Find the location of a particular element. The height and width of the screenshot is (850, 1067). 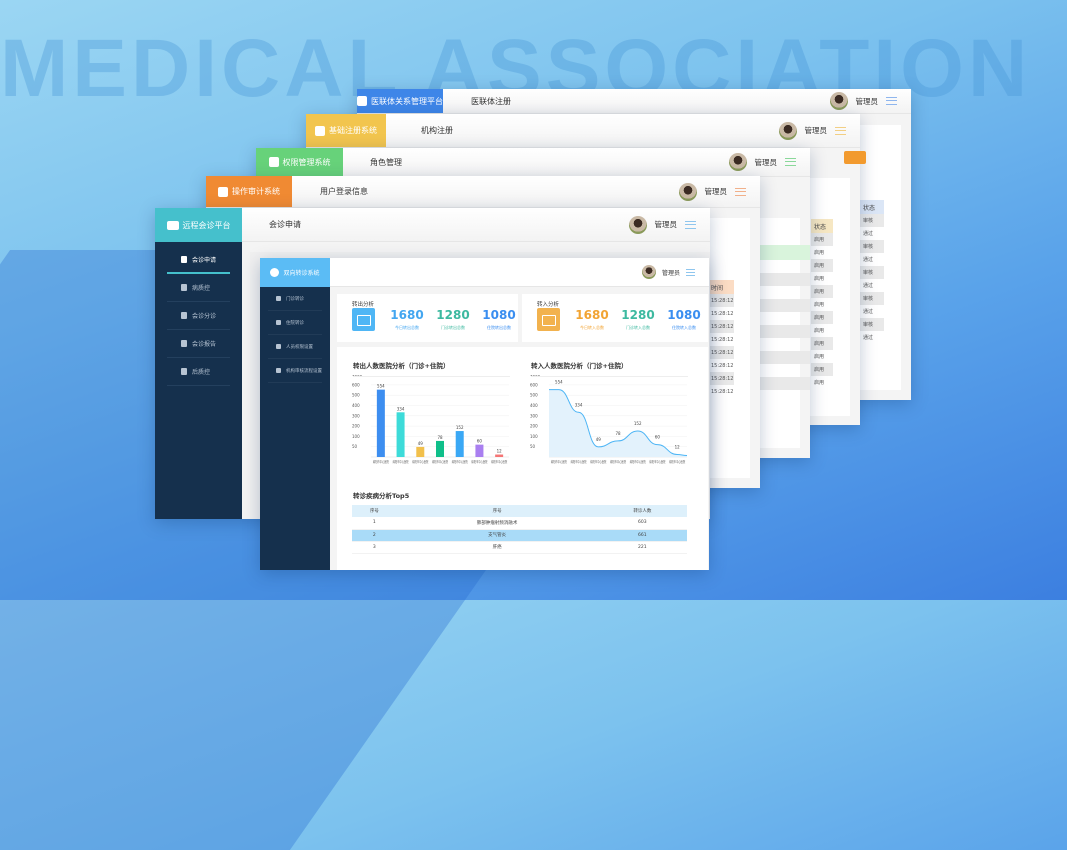

table-title: 转诊疾病分析Top5 is located at coordinates (381, 496).